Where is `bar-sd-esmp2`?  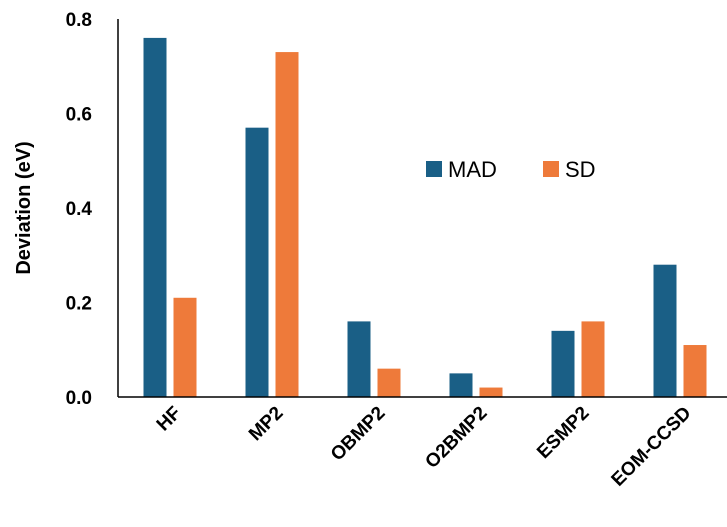
bar-sd-esmp2 is located at coordinates (593, 359).